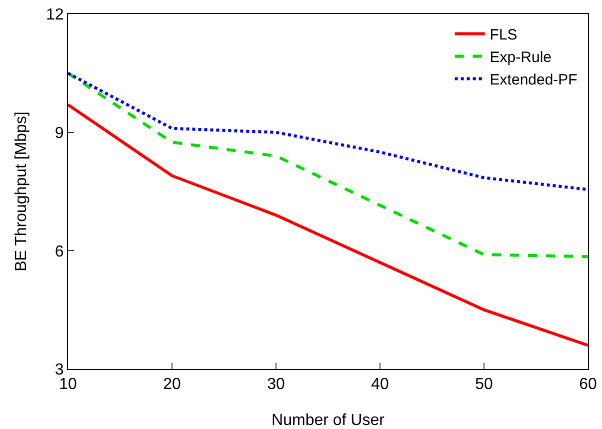  Describe the element at coordinates (588, 385) in the screenshot. I see `x-tick-label: 60` at that location.